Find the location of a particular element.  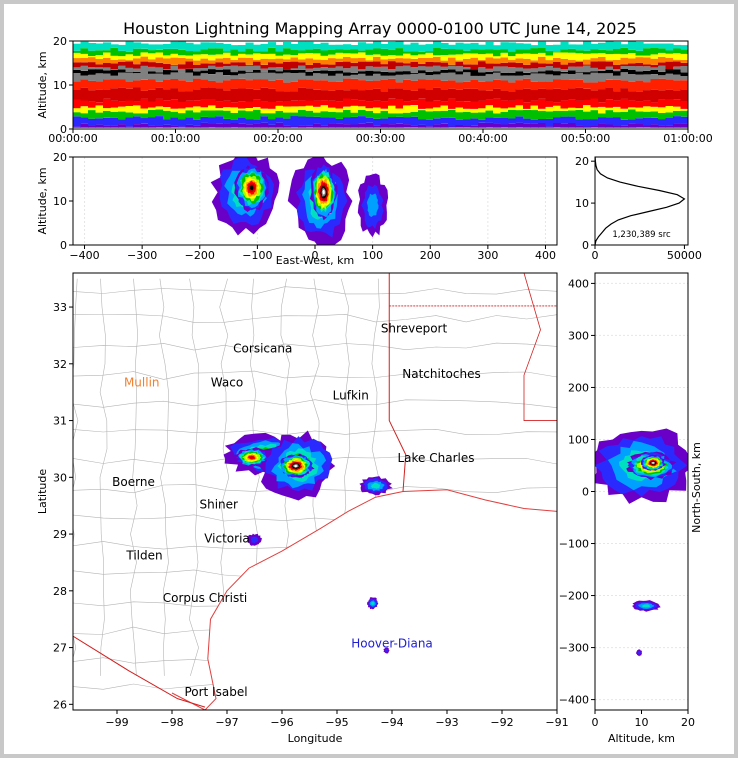

y-tick-label: 20 is located at coordinates (60, 157).